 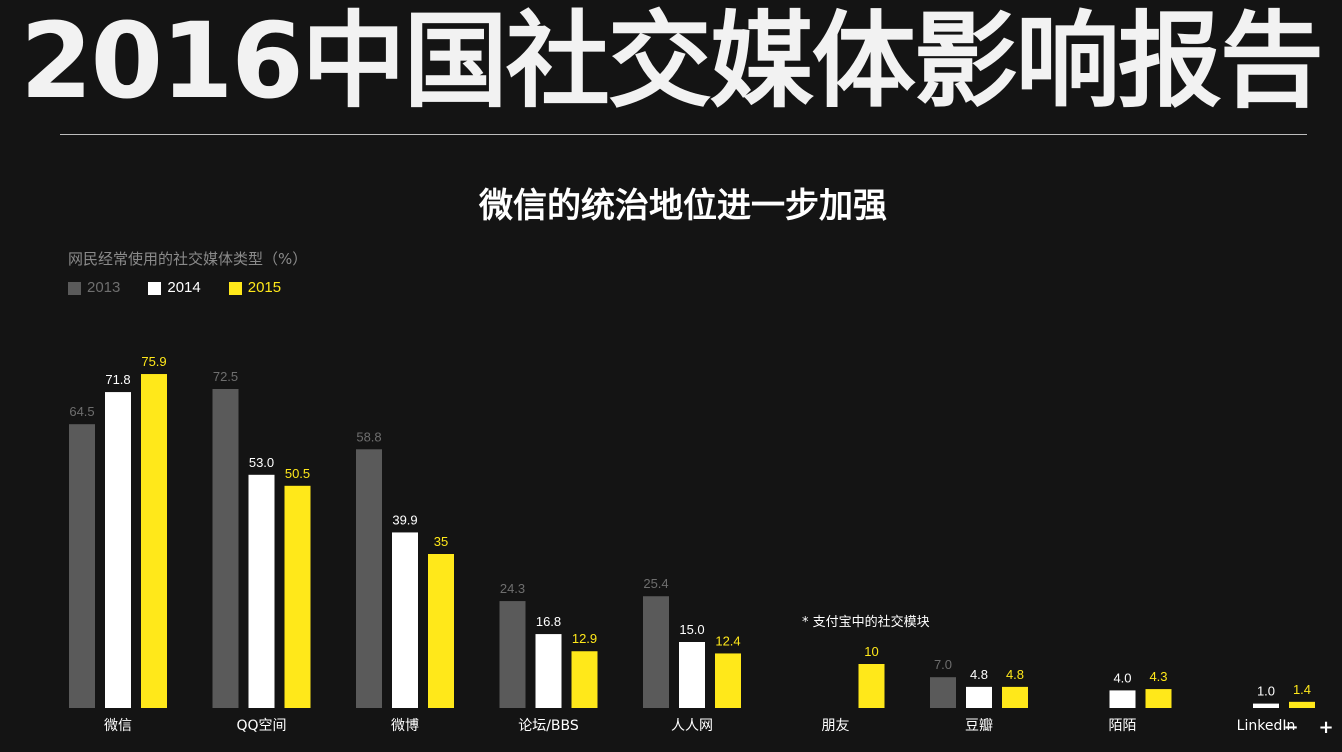 I want to click on data-label-2014-8: 1.0, so click(x=1266, y=691).